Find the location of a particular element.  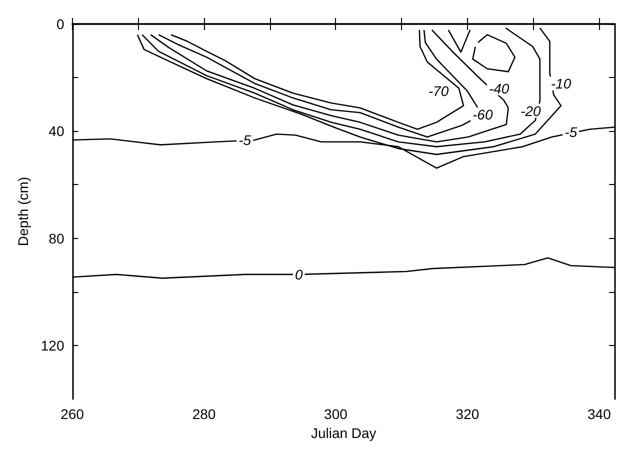

x-tick-label: 340 is located at coordinates (600, 414).